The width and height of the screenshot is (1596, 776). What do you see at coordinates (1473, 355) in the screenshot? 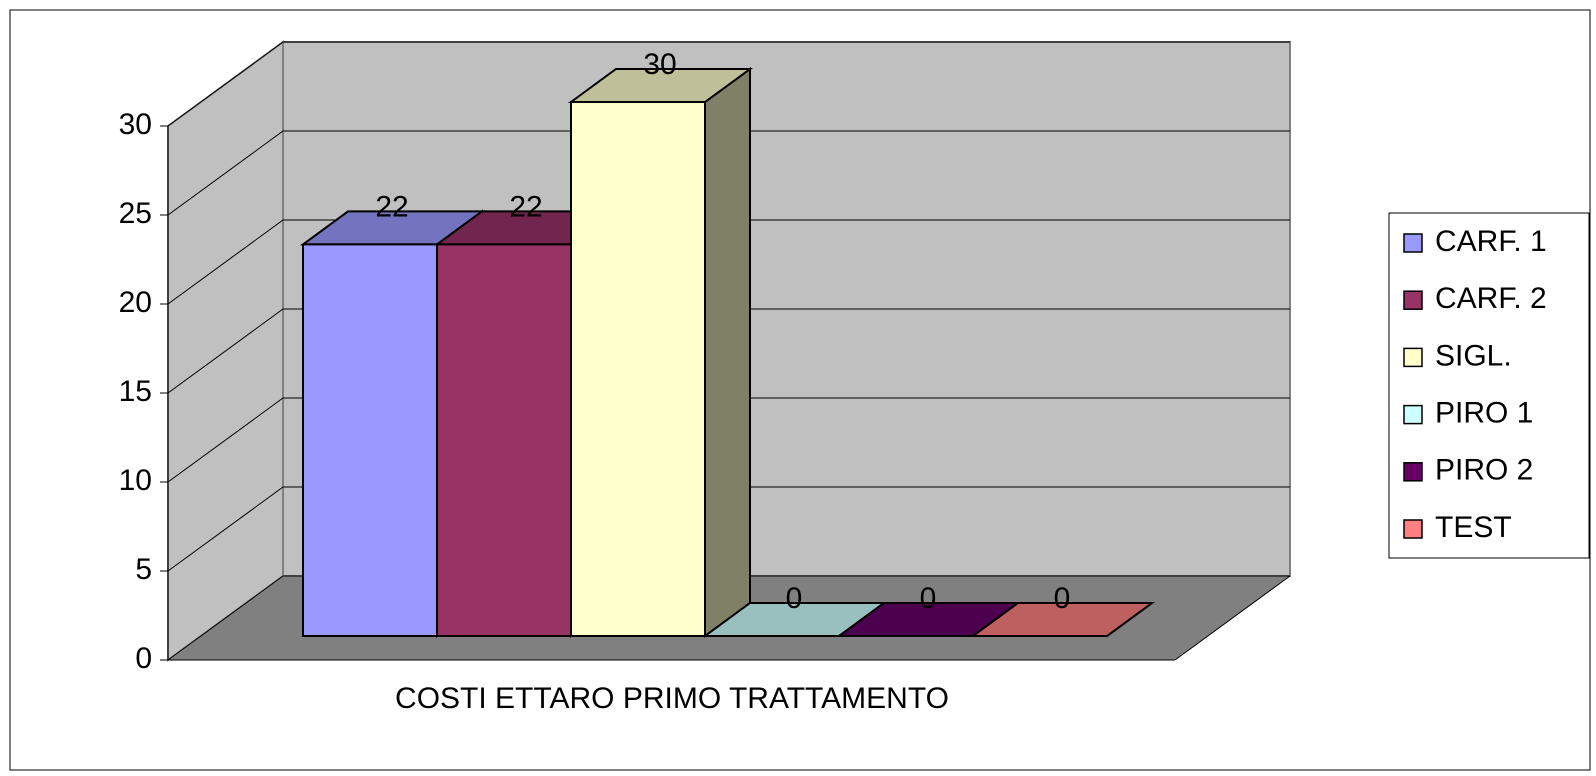
I see `legend-label: SIGL.` at bounding box center [1473, 355].